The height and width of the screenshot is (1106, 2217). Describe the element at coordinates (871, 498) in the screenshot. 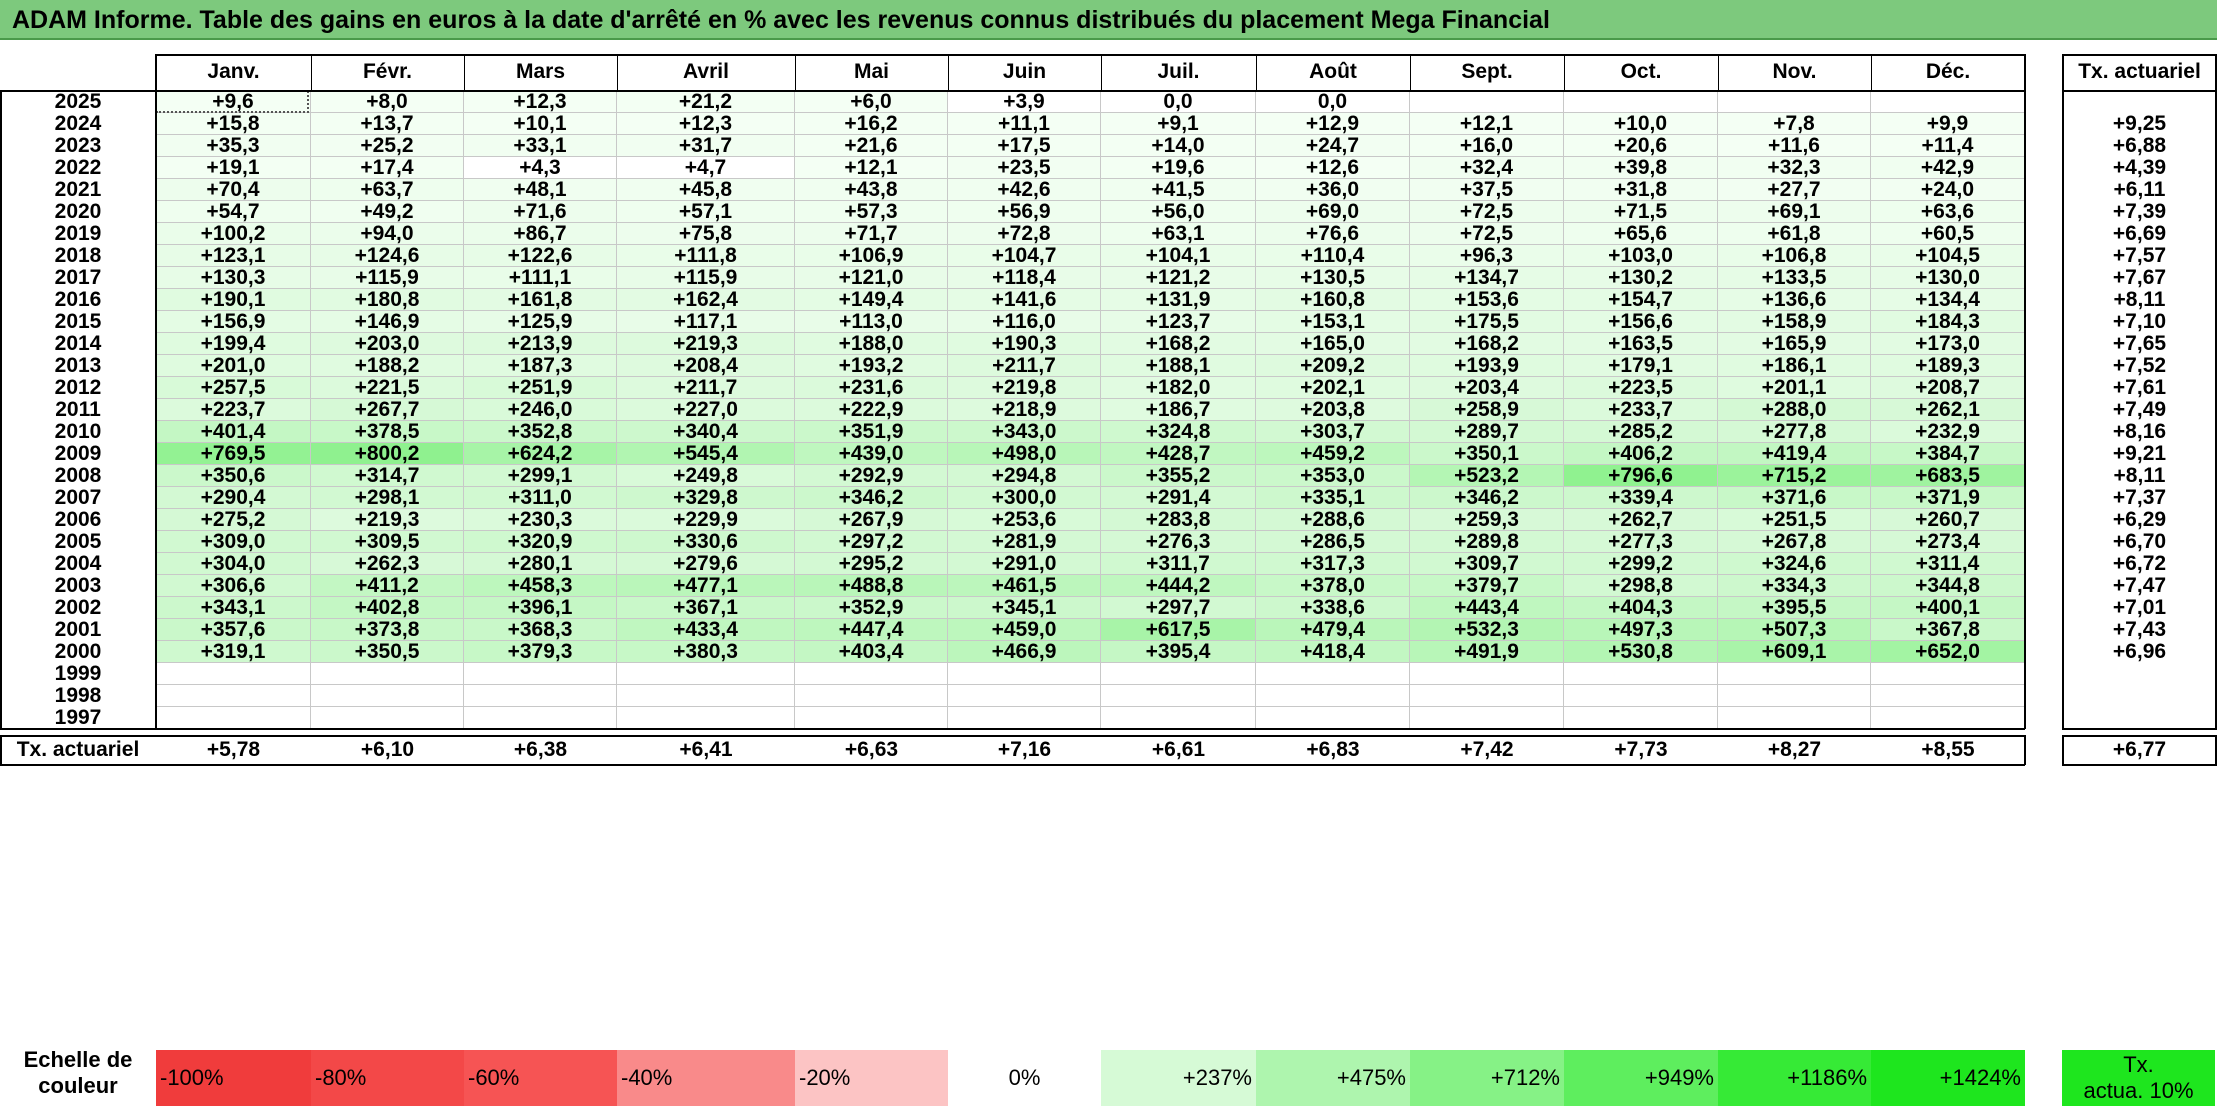

I see `table-cell: +346,2` at that location.